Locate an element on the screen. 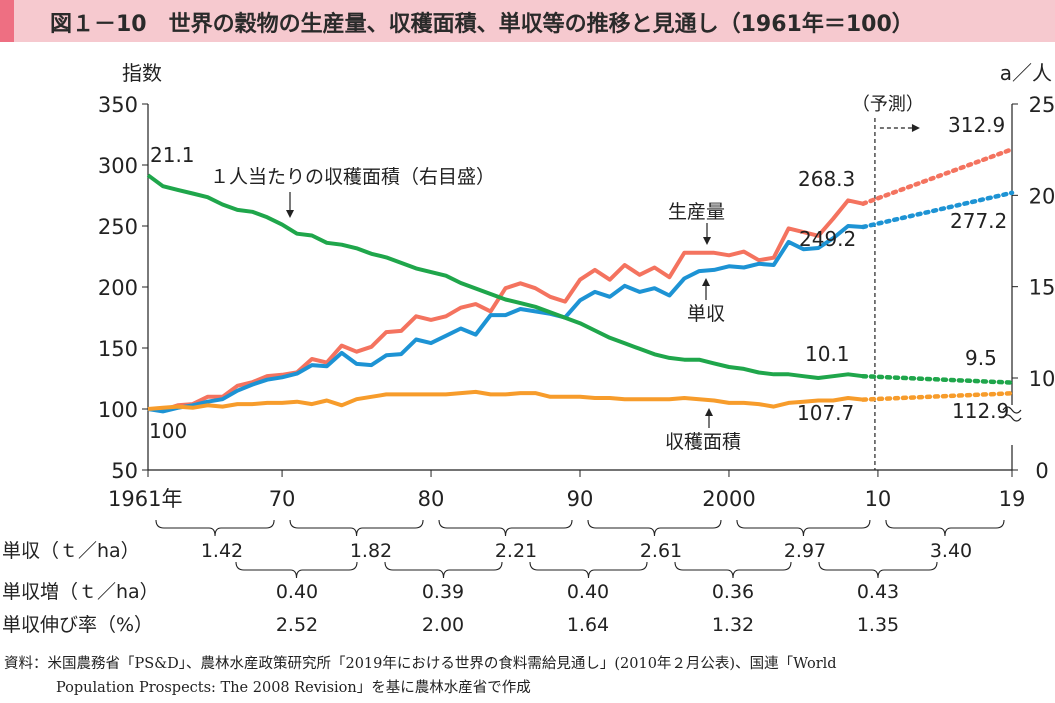 Image resolution: width=1055 pixels, height=703 pixels. left-tick-label: 100 is located at coordinates (118, 410).